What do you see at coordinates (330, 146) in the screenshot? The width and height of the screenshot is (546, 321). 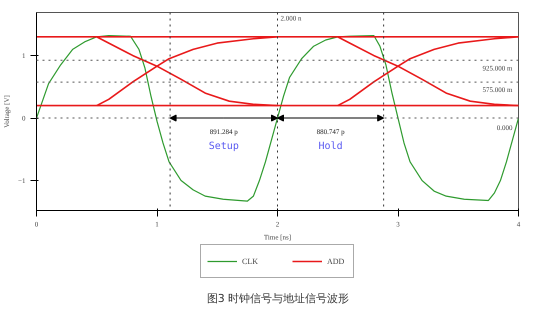 I see `annotation: Hold` at bounding box center [330, 146].